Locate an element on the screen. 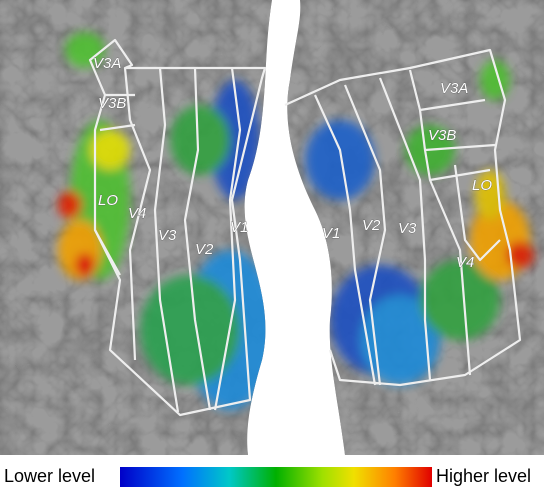 Image resolution: width=544 pixels, height=493 pixels. colorbar-low-label: Lower level is located at coordinates (49, 476).